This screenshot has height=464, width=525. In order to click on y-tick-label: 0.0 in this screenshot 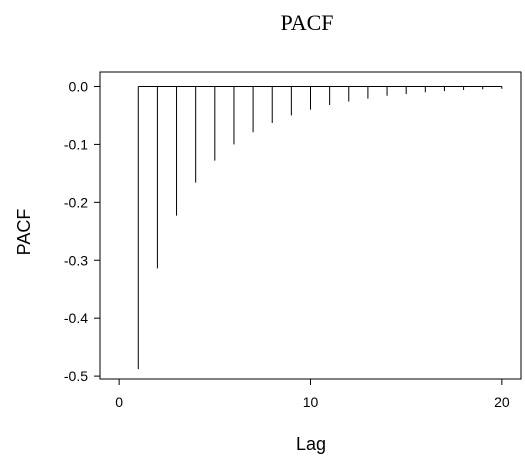, I will do `click(79, 86)`.